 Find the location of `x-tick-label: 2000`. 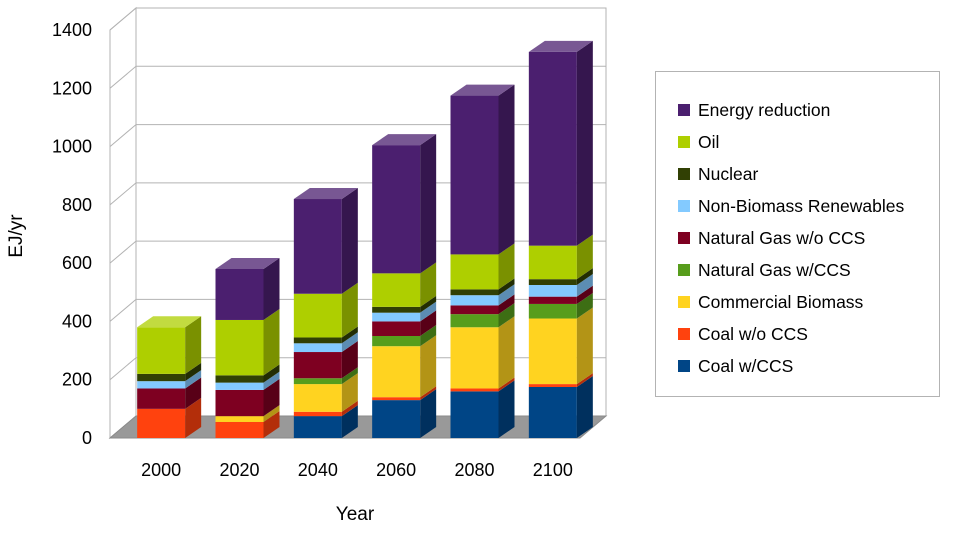

x-tick-label: 2000 is located at coordinates (161, 470).